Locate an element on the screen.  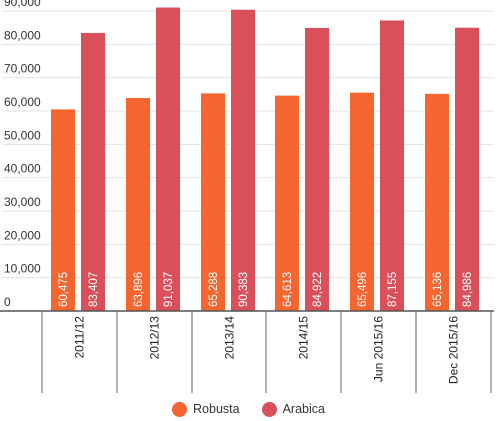
x-tick-label: 2011/12 is located at coordinates (80, 337).